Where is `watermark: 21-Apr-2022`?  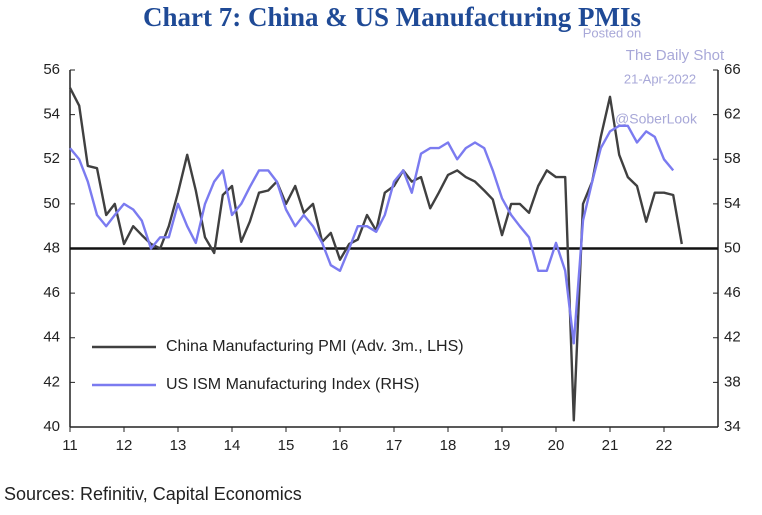
watermark: 21-Apr-2022 is located at coordinates (660, 78).